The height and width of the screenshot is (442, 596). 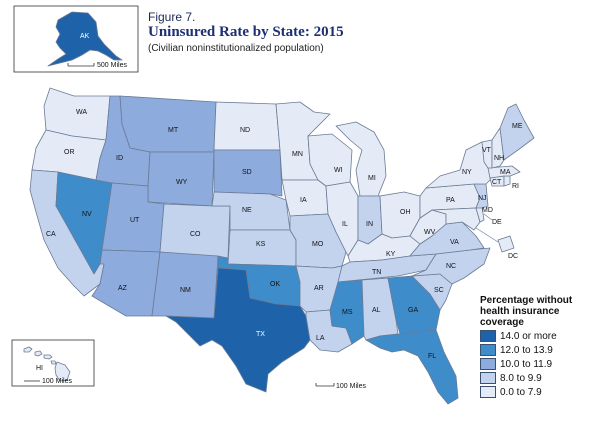 I want to click on state-label-IN: IN, so click(x=369, y=224).